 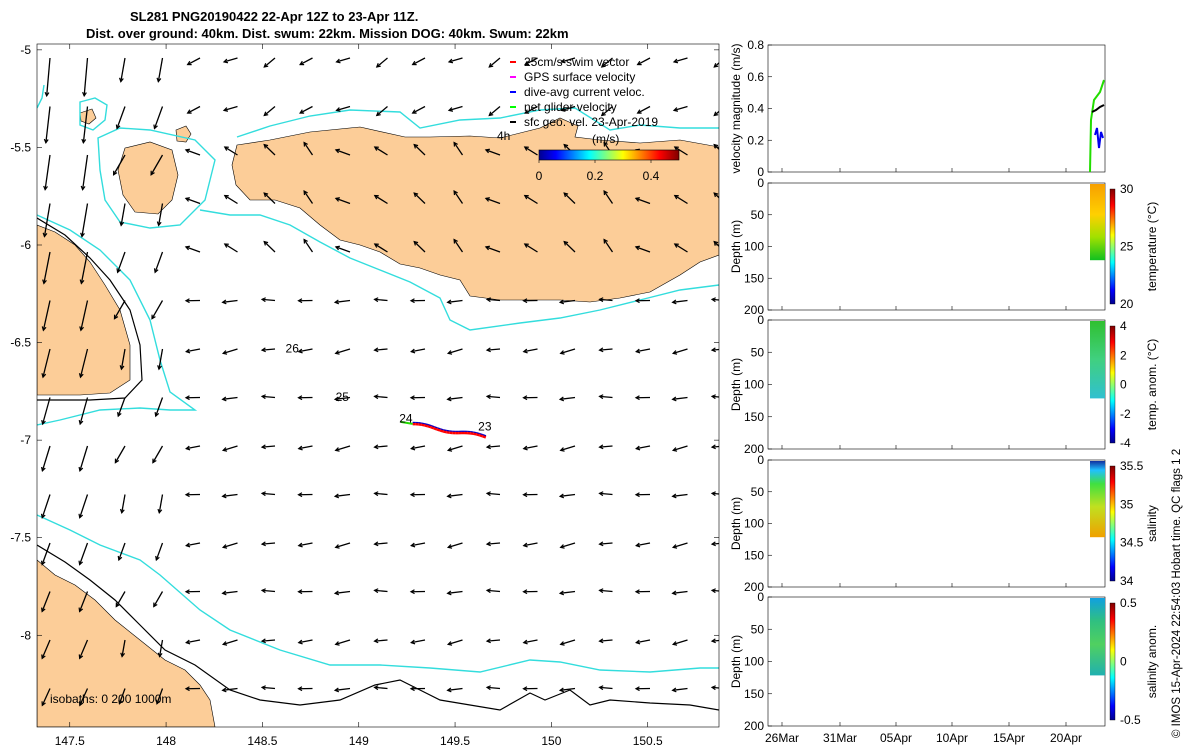 I want to click on day-label: 25, so click(x=343, y=397).